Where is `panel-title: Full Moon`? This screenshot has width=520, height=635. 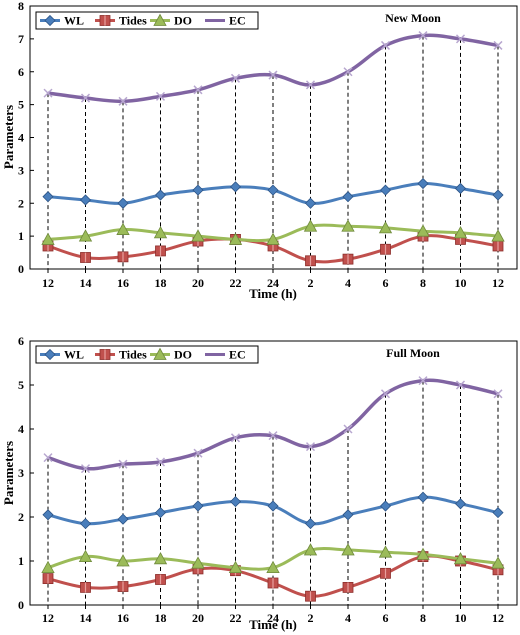 panel-title: Full Moon is located at coordinates (413, 353).